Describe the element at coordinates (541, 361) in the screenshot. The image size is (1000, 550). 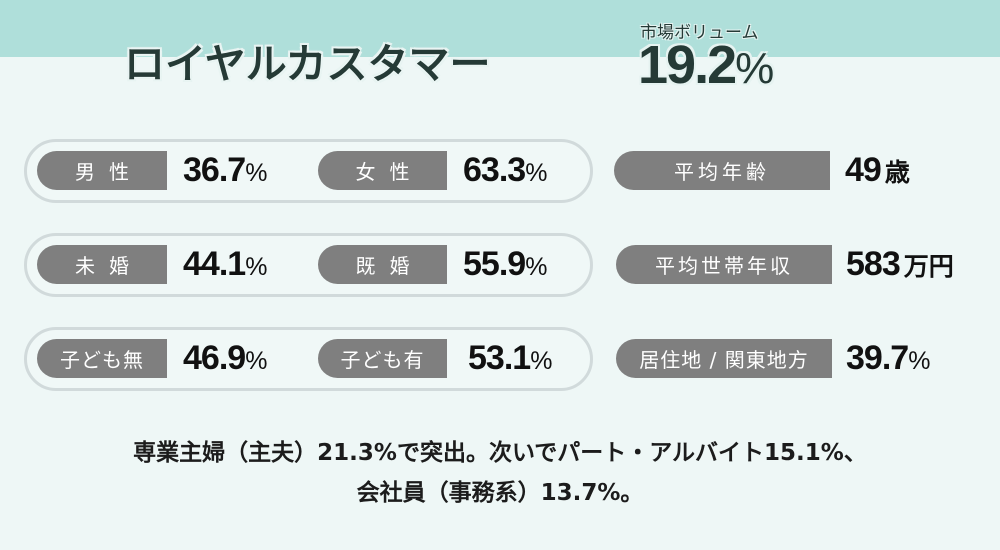
I see `value-has-children-unit: %` at that location.